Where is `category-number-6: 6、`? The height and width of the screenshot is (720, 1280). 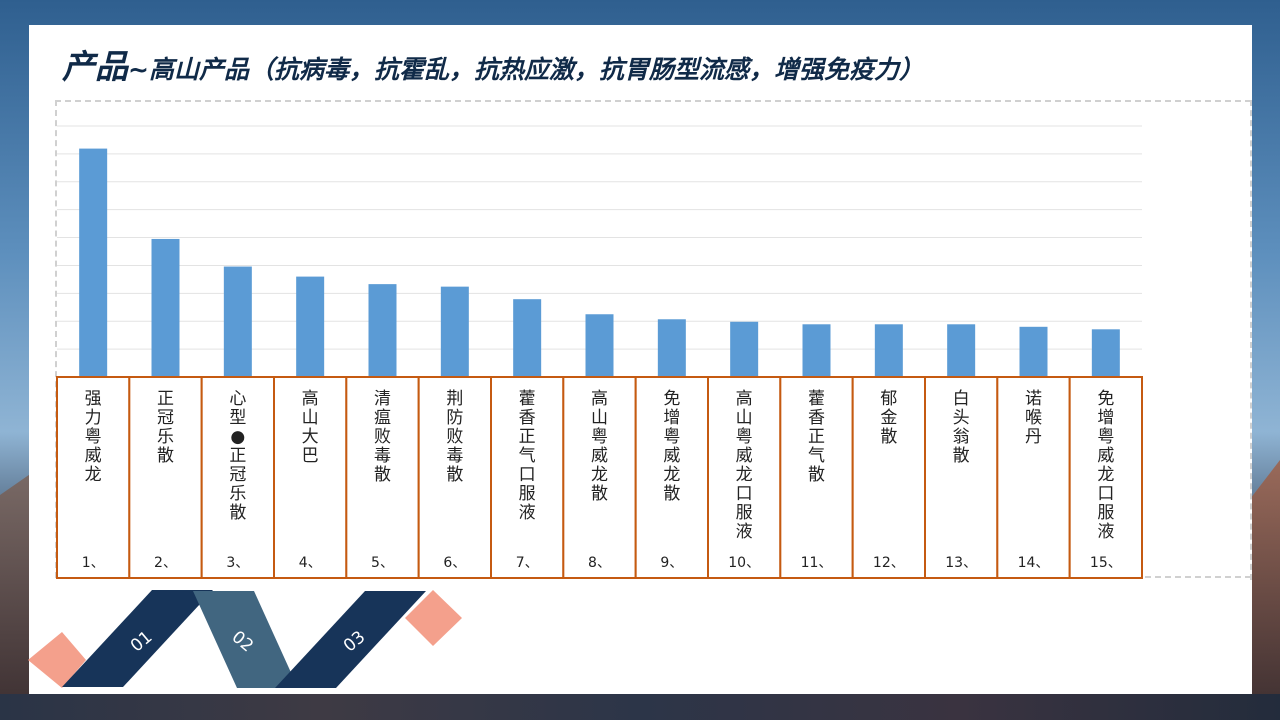
category-number-6: 6、 is located at coordinates (454, 563).